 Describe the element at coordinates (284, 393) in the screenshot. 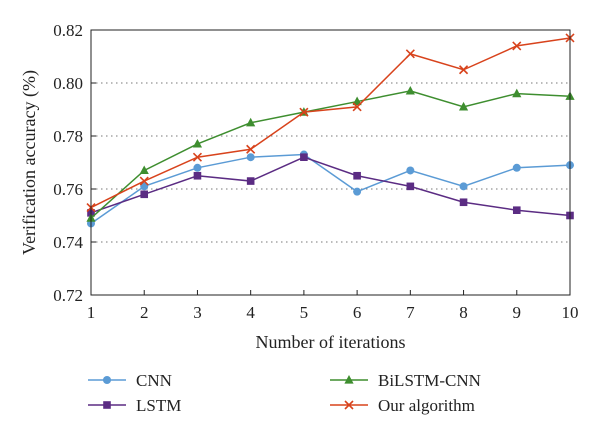

I see `legend: CNN LSTM BiLSTM-CNN Our algorithm` at that location.